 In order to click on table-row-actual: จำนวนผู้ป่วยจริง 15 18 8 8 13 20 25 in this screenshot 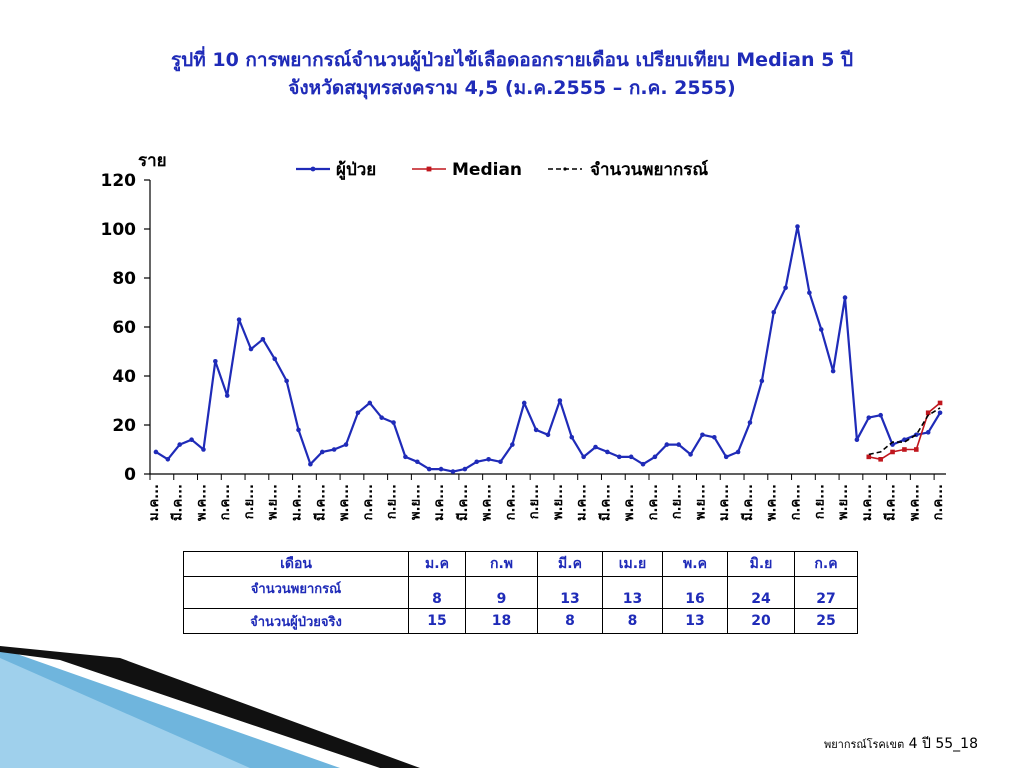, I will do `click(520, 621)`.